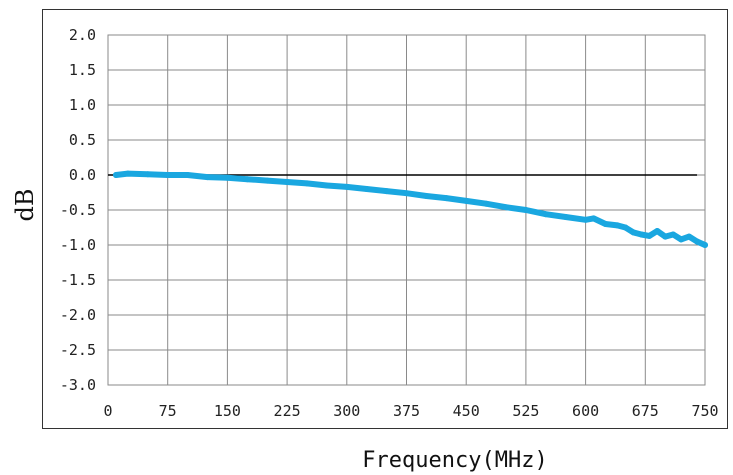 The height and width of the screenshot is (475, 733). What do you see at coordinates (25, 205) in the screenshot?
I see `y-axis-label: dB` at bounding box center [25, 205].